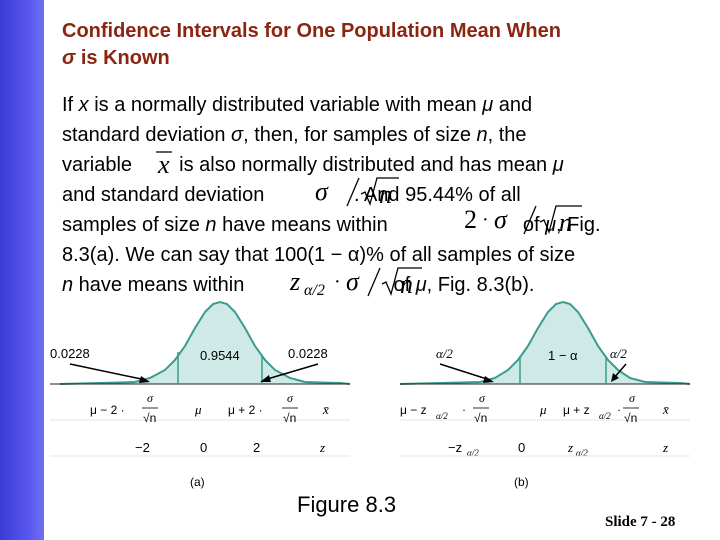 The height and width of the screenshot is (540, 720). Describe the element at coordinates (197, 482) in the screenshot. I see `panel-label-a: (a)` at that location.